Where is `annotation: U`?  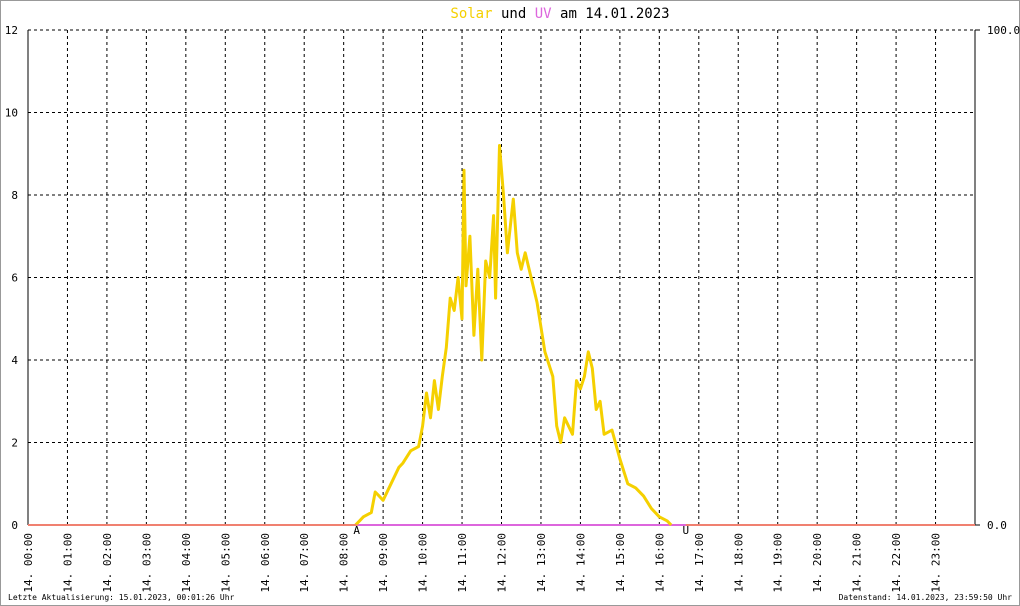 annotation: U is located at coordinates (685, 530).